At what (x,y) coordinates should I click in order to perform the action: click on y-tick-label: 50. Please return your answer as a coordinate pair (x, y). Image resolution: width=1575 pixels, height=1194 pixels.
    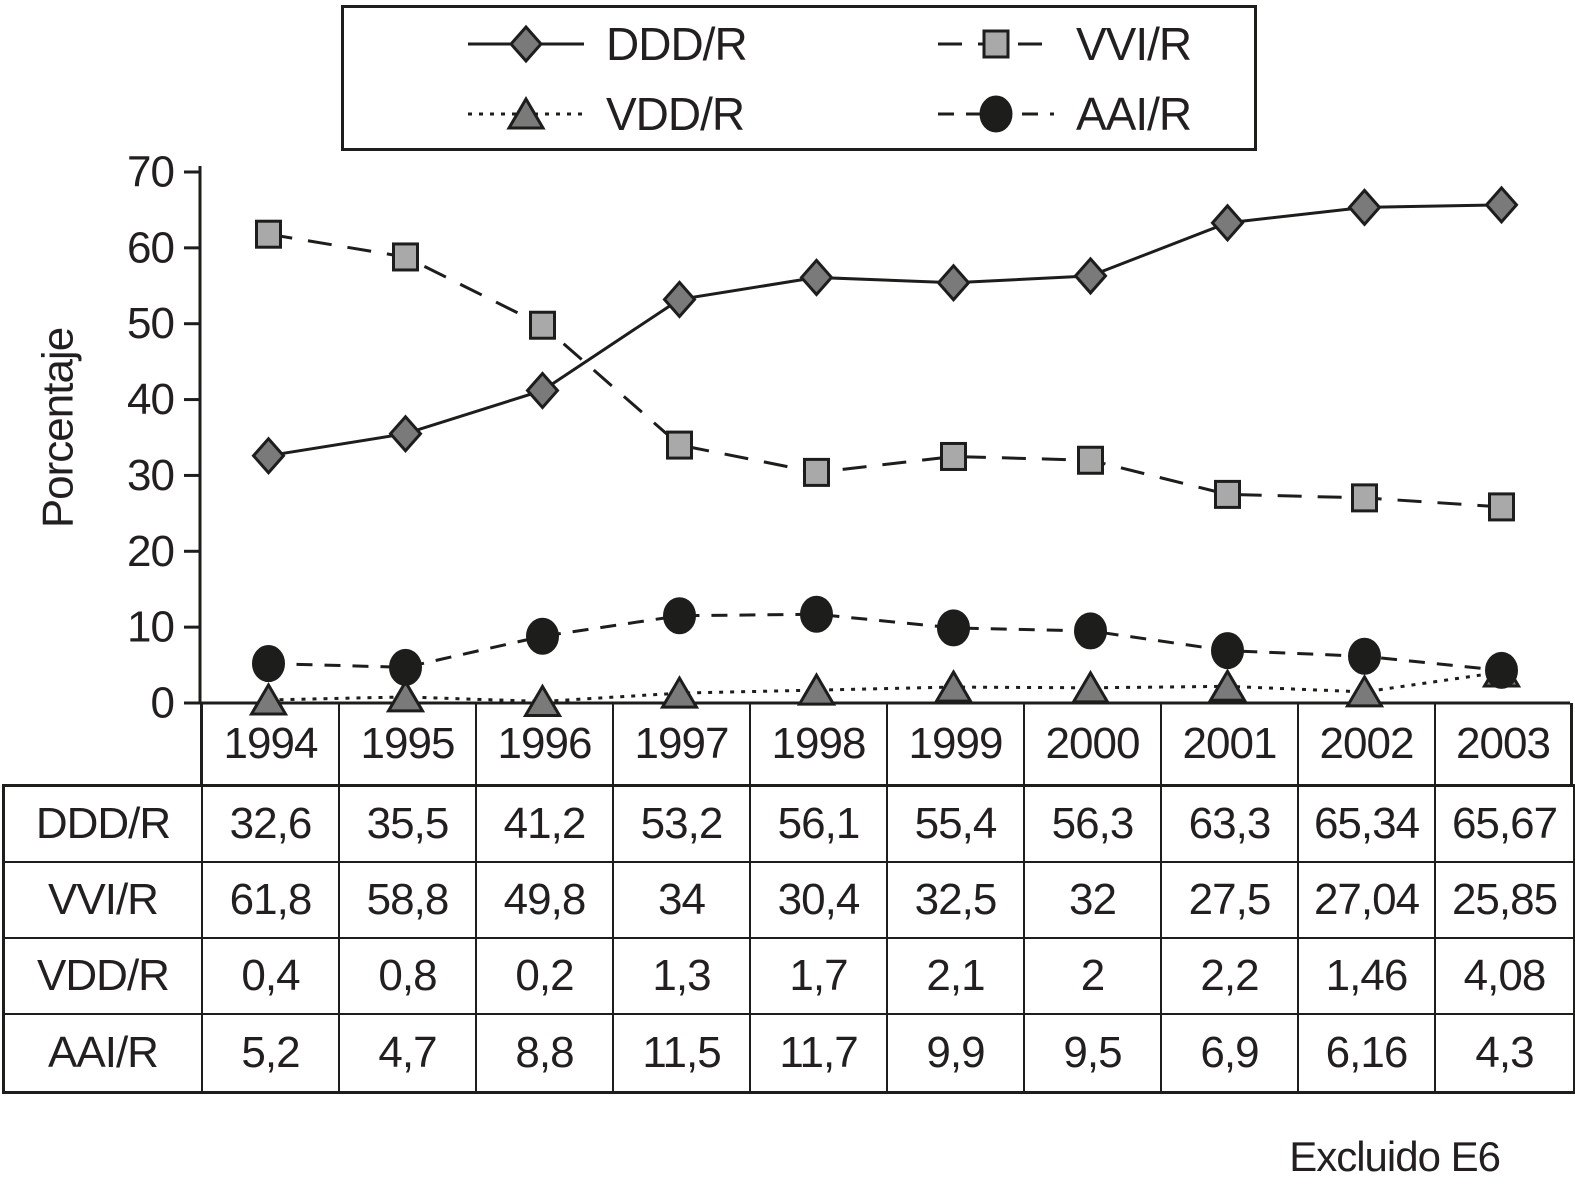
    Looking at the image, I should click on (150, 323).